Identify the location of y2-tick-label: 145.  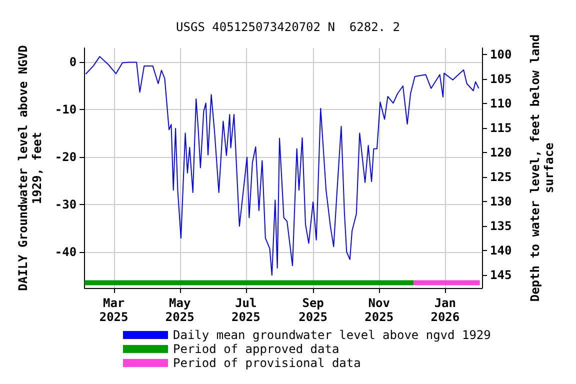
(501, 275).